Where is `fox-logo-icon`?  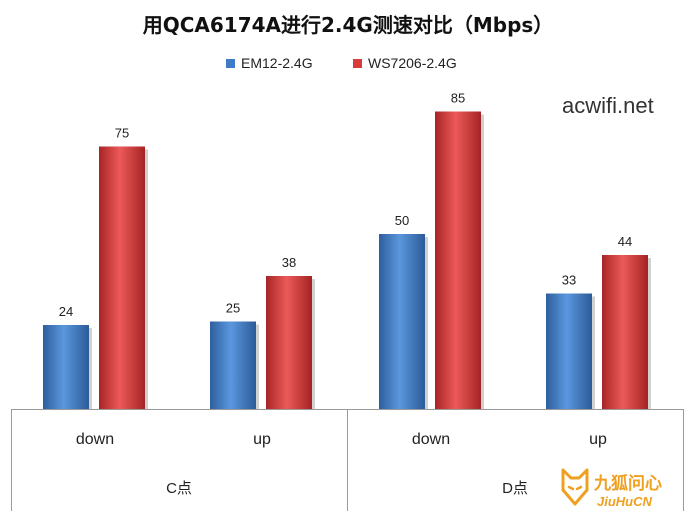 fox-logo-icon is located at coordinates (575, 487).